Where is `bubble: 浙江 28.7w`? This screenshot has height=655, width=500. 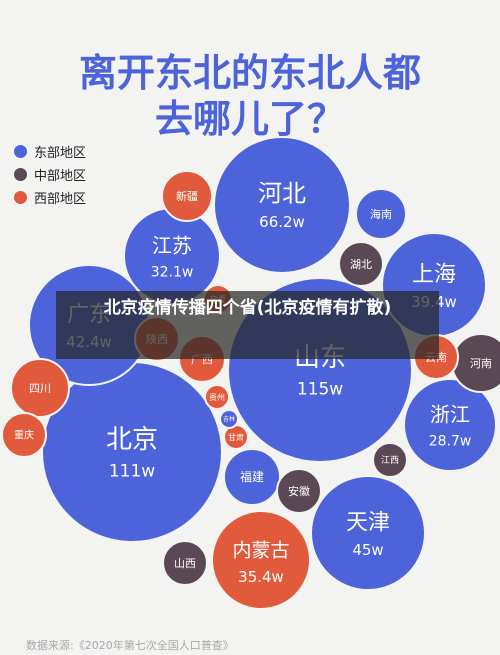
bubble: 浙江 28.7w is located at coordinates (450, 425).